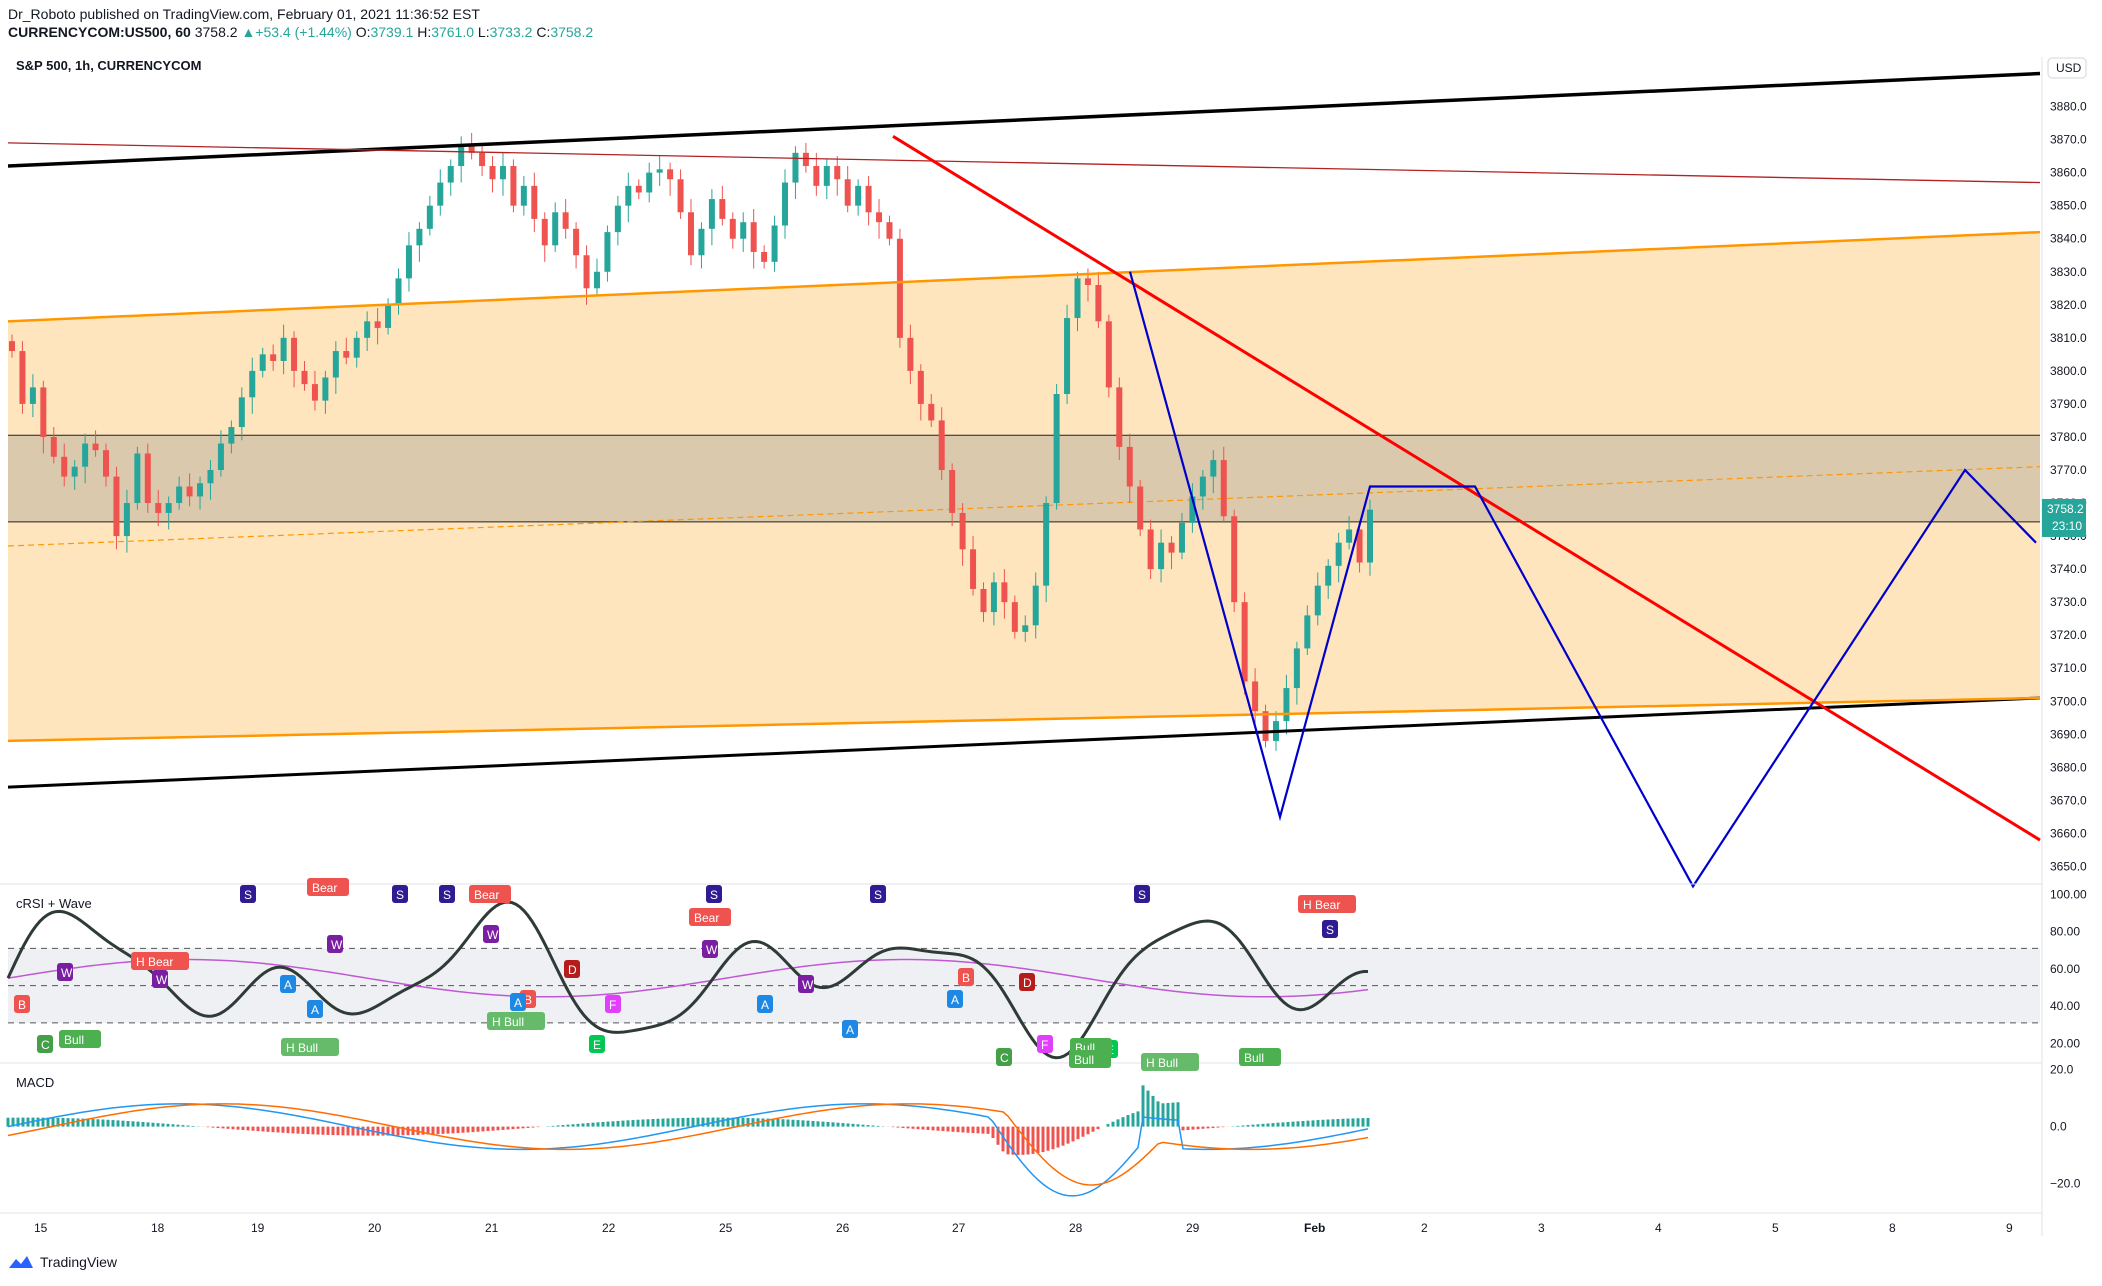 The width and height of the screenshot is (2102, 1286). Describe the element at coordinates (2067, 526) in the screenshot. I see `countdown-label: 23:10` at that location.